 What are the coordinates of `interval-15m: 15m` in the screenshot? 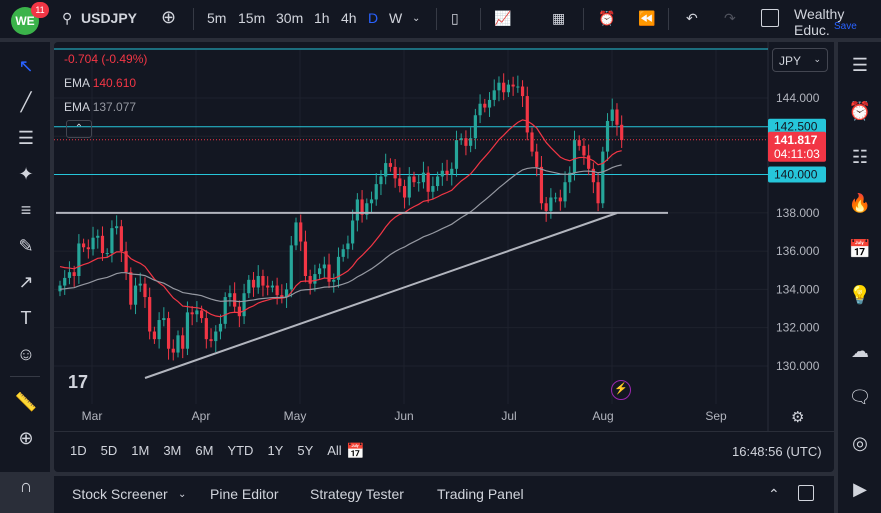 It's located at (252, 18).